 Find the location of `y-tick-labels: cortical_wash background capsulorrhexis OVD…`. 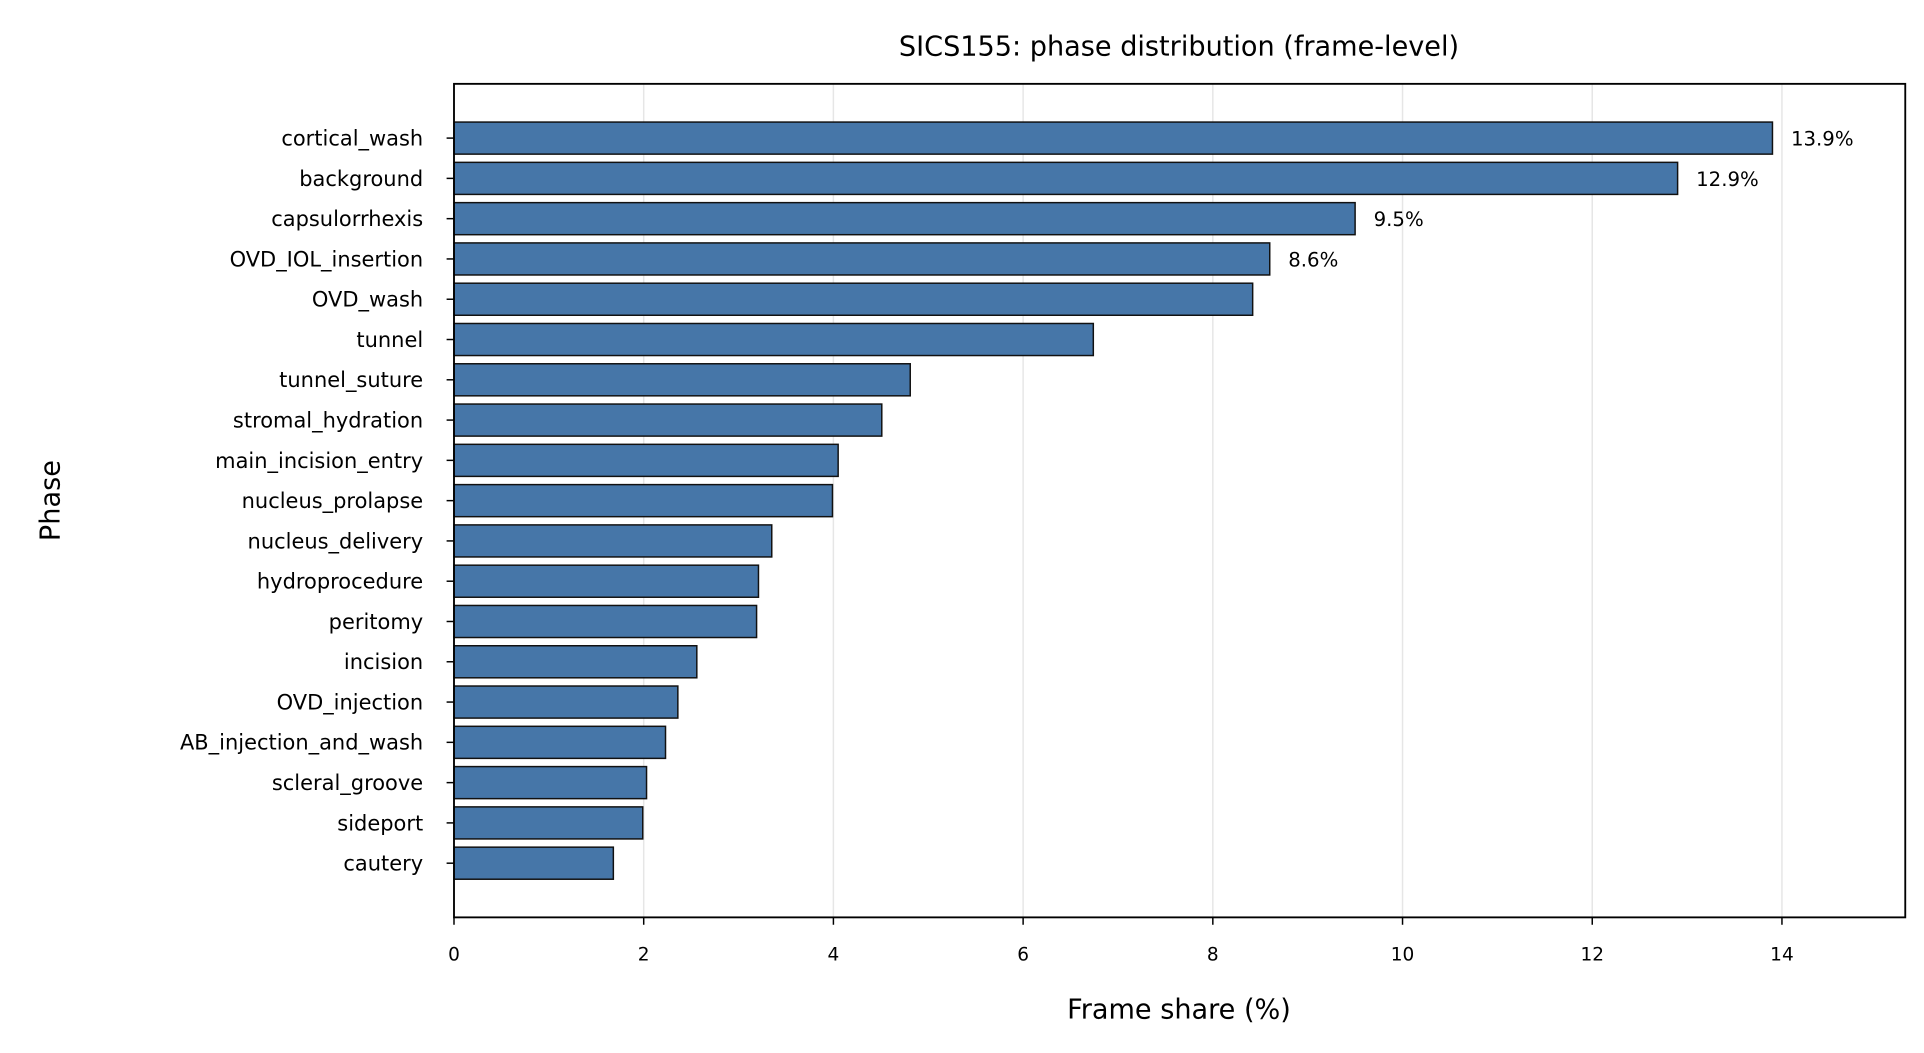

y-tick-labels: cortical_wash background capsulorrhexis OVD… is located at coordinates (317, 501).